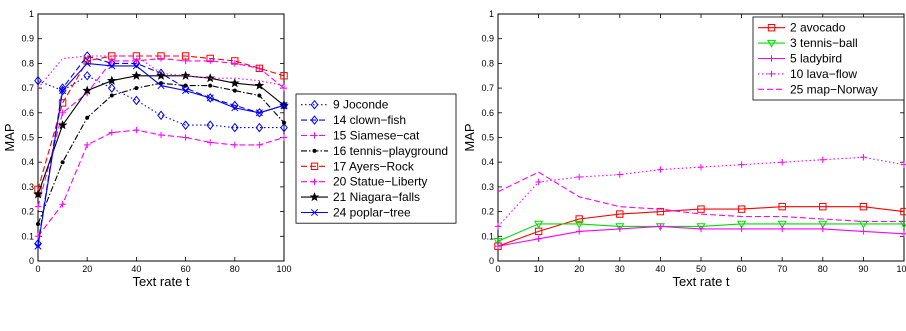 This screenshot has height=331, width=906. I want to click on legend-label: 20 Statue−Liberty, so click(380, 182).